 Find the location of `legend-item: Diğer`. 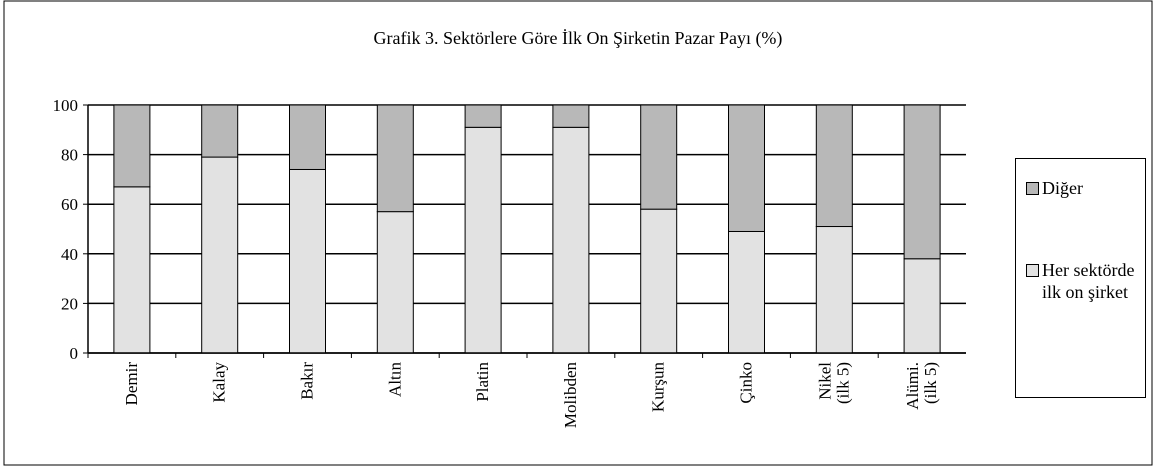

legend-item: Diğer is located at coordinates (1082, 188).